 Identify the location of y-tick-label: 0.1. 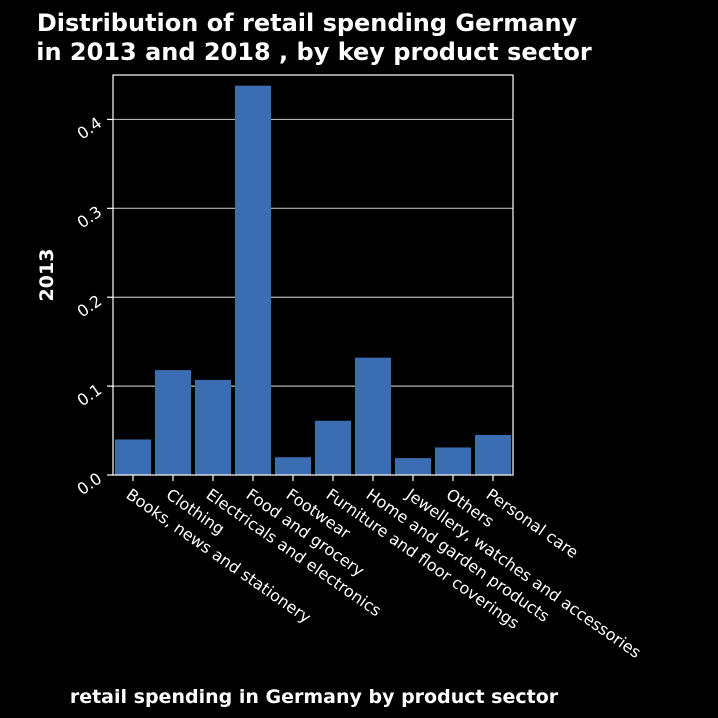
(90, 395).